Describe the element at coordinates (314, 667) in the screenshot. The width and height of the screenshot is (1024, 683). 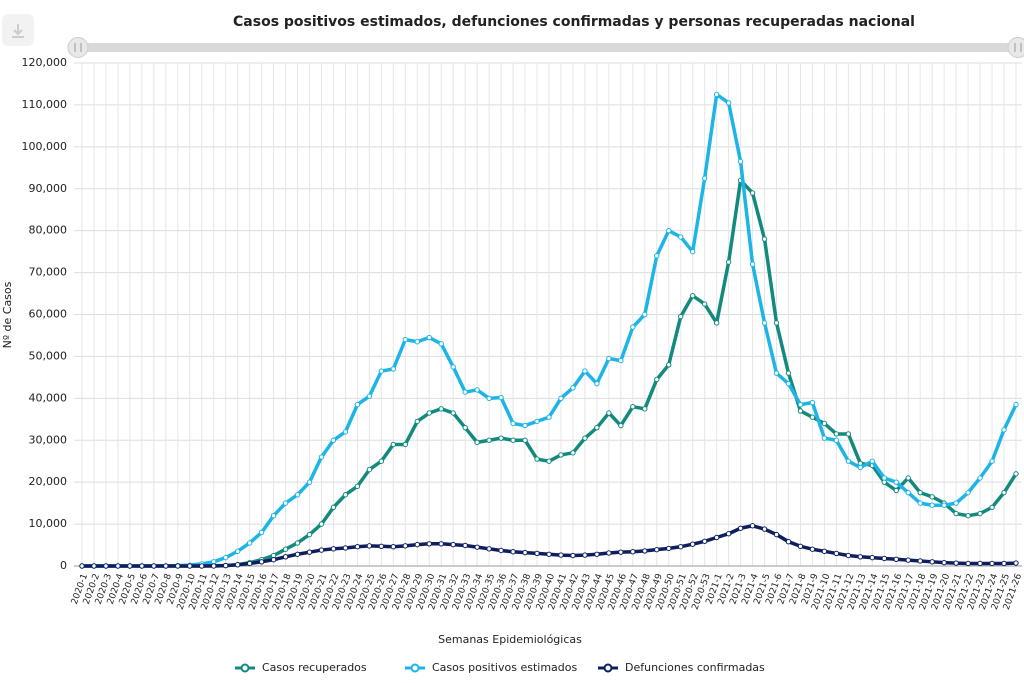
I see `legend-label: Casos recuperados` at that location.